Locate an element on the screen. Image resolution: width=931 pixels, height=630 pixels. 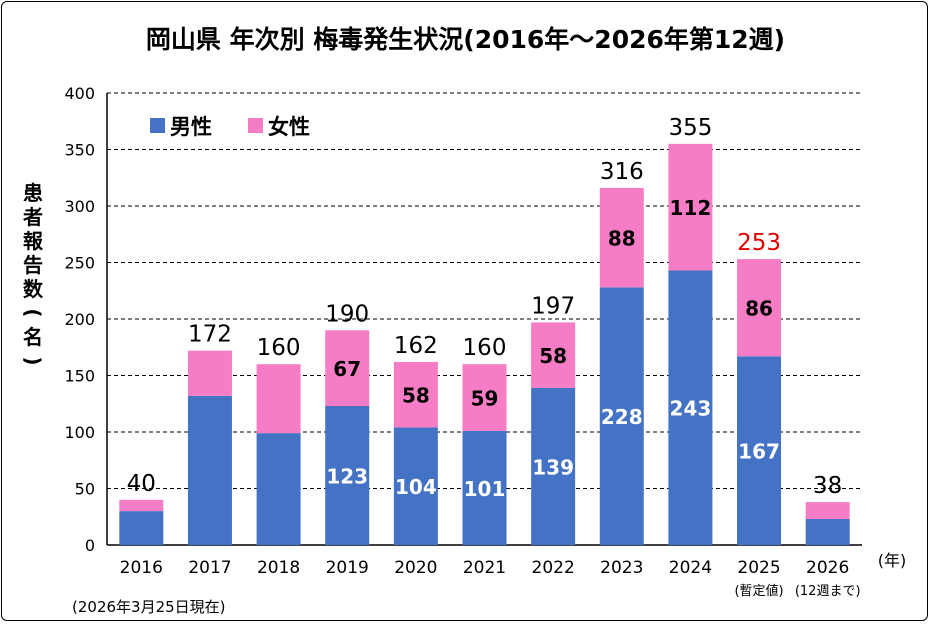
x-tick-label: 2022 is located at coordinates (553, 568).